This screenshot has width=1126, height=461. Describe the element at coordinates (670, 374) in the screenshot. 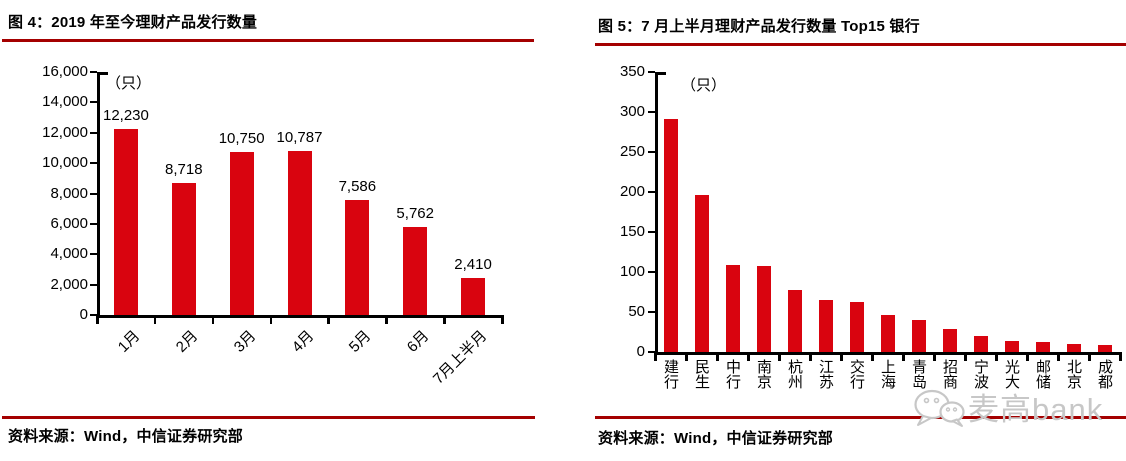

I see `x-axis-category-label: 建行` at that location.